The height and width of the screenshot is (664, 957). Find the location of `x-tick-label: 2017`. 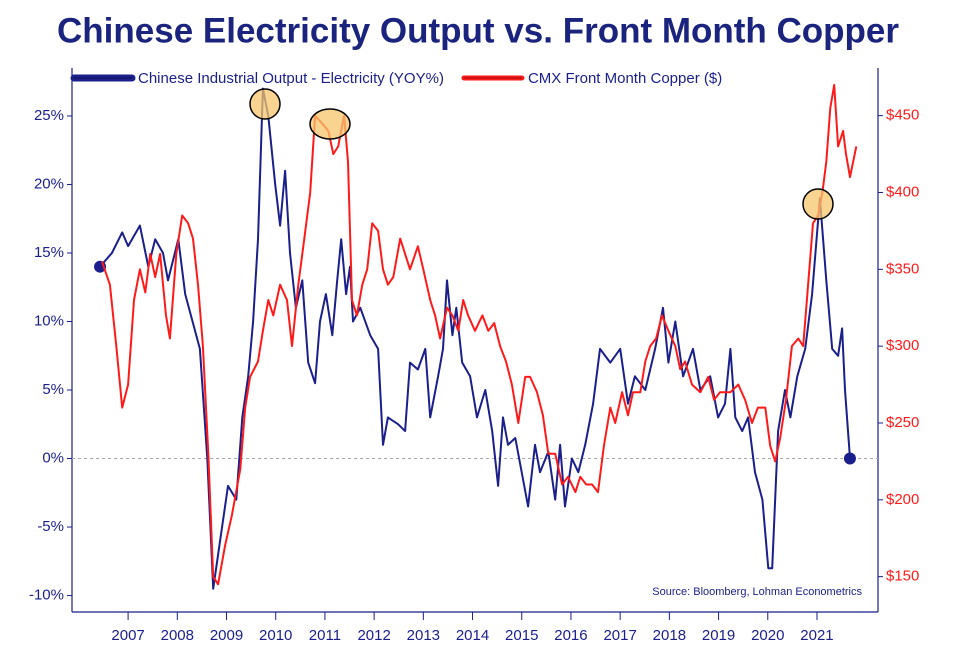

x-tick-label: 2017 is located at coordinates (619, 635).